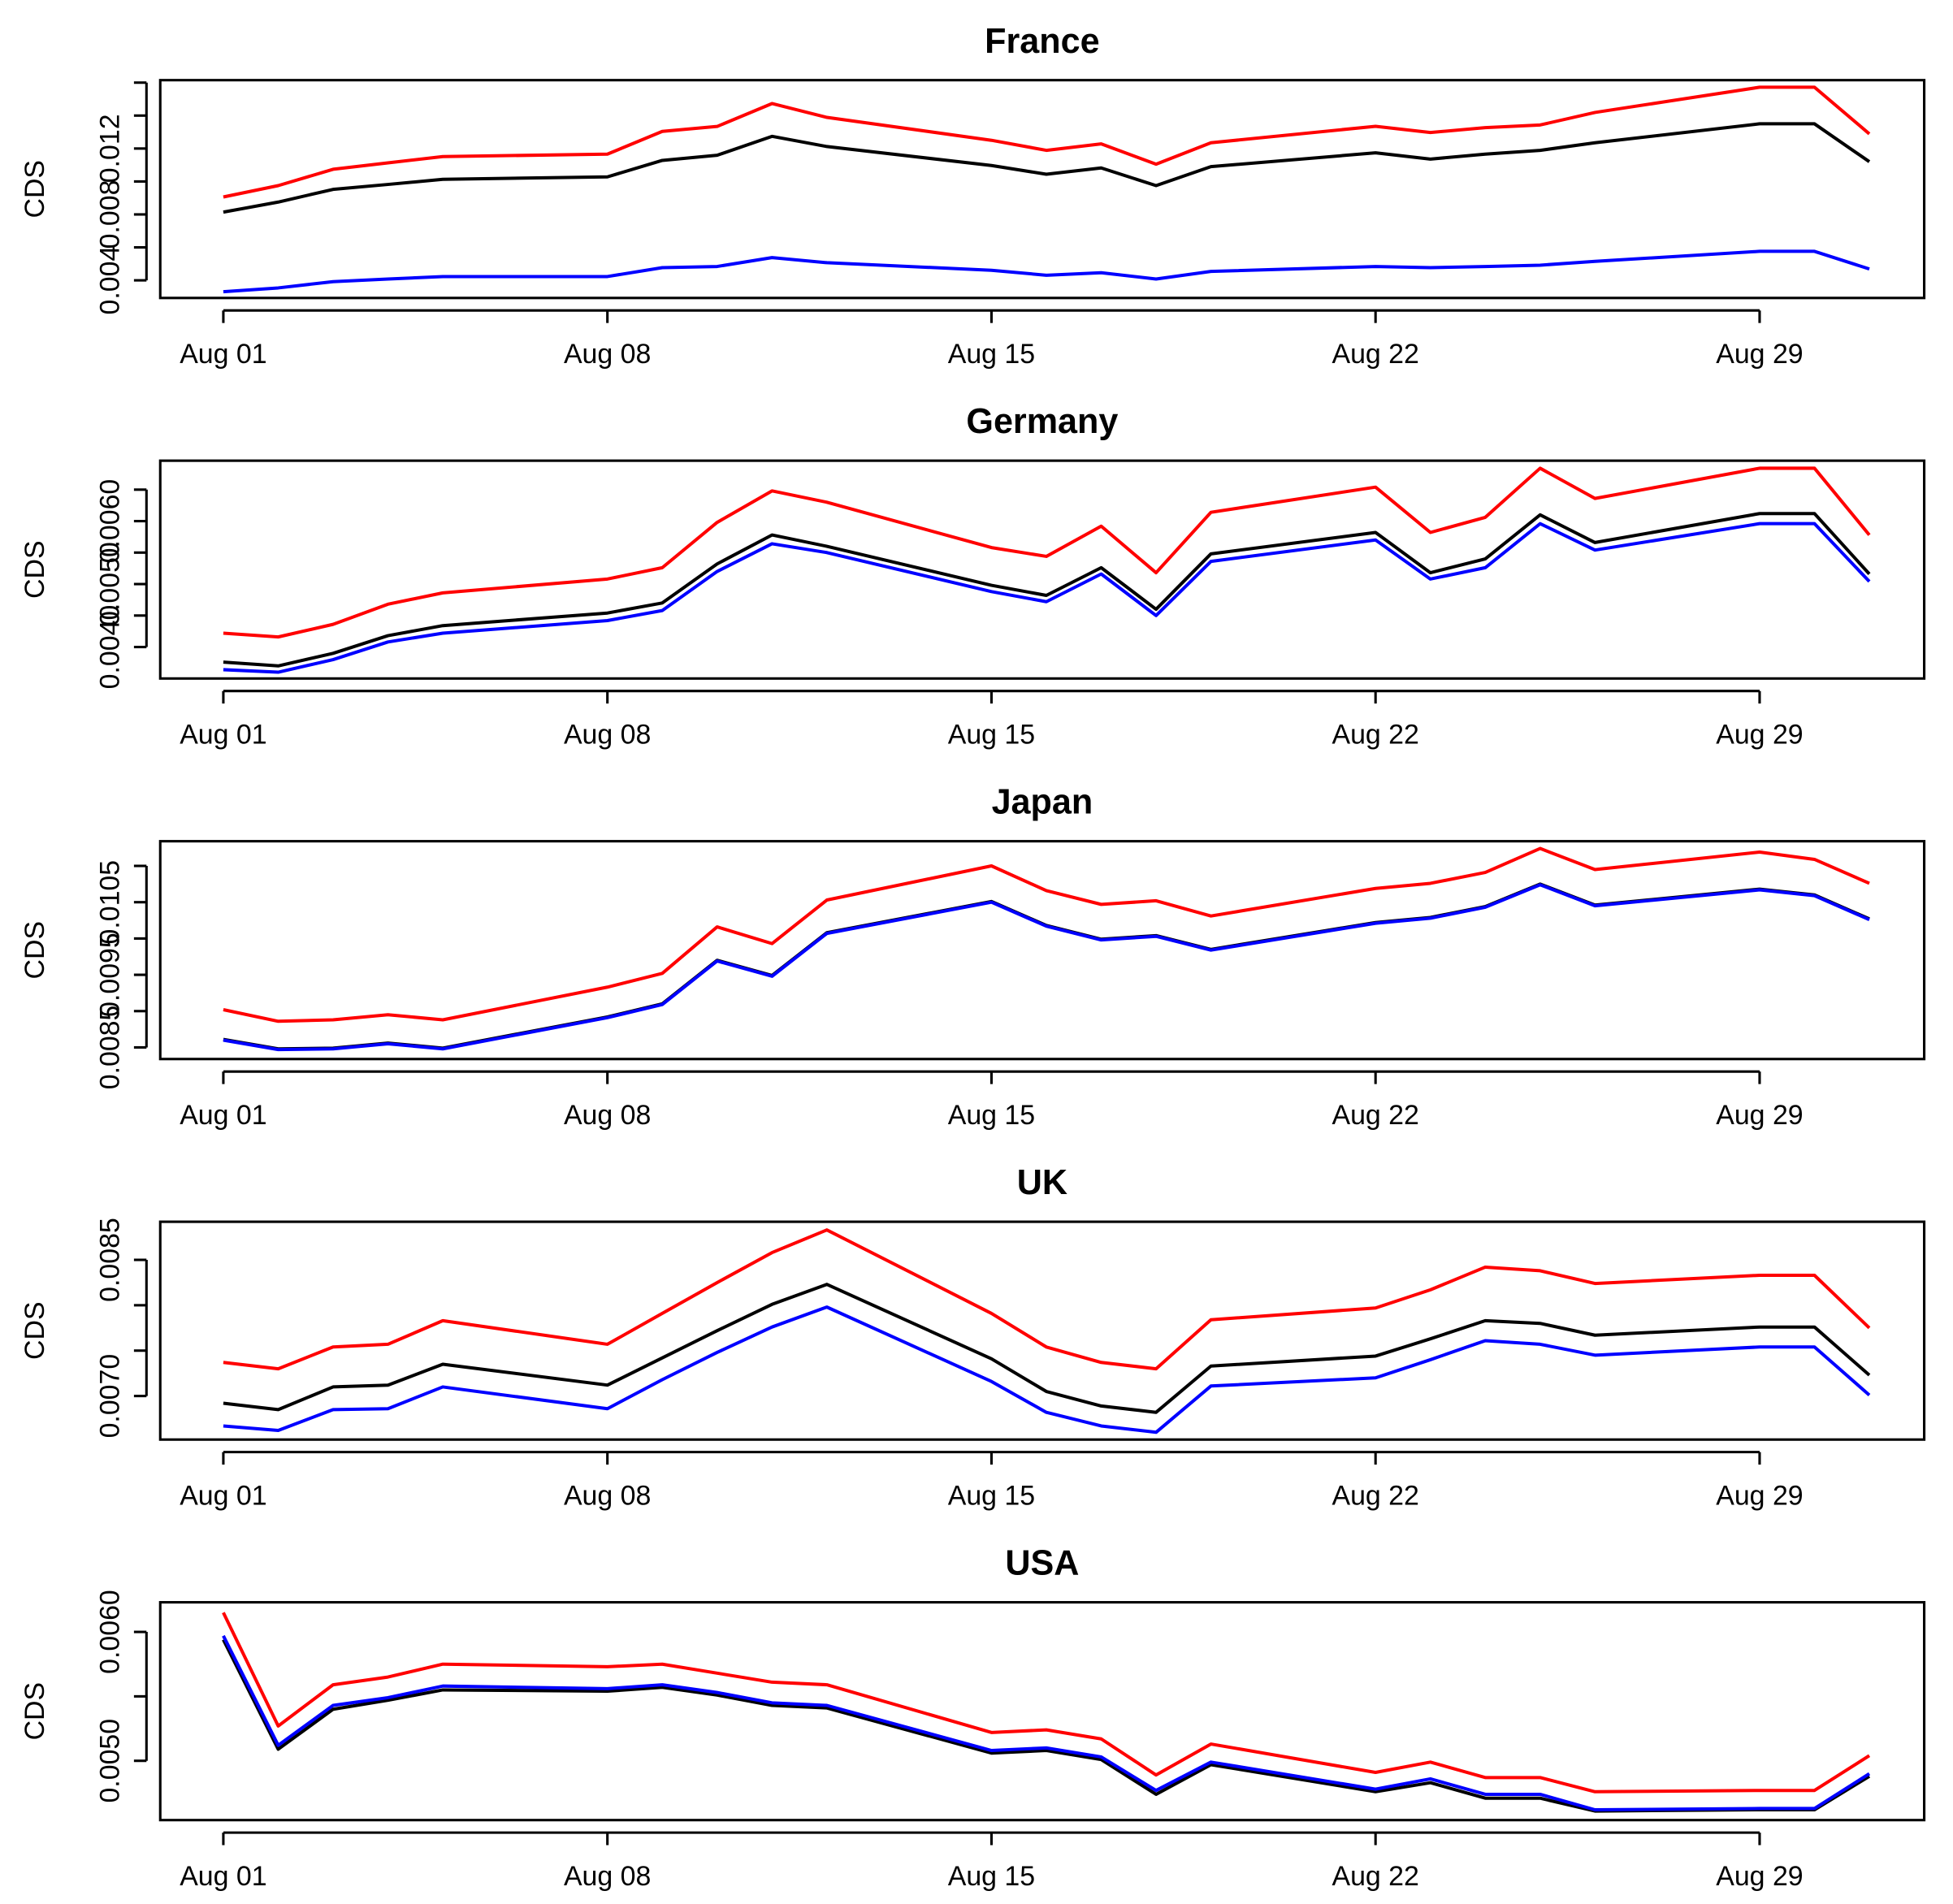 The height and width of the screenshot is (1904, 1953). Describe the element at coordinates (109, 1396) in the screenshot. I see `y-tick-label: 0.0070` at that location.